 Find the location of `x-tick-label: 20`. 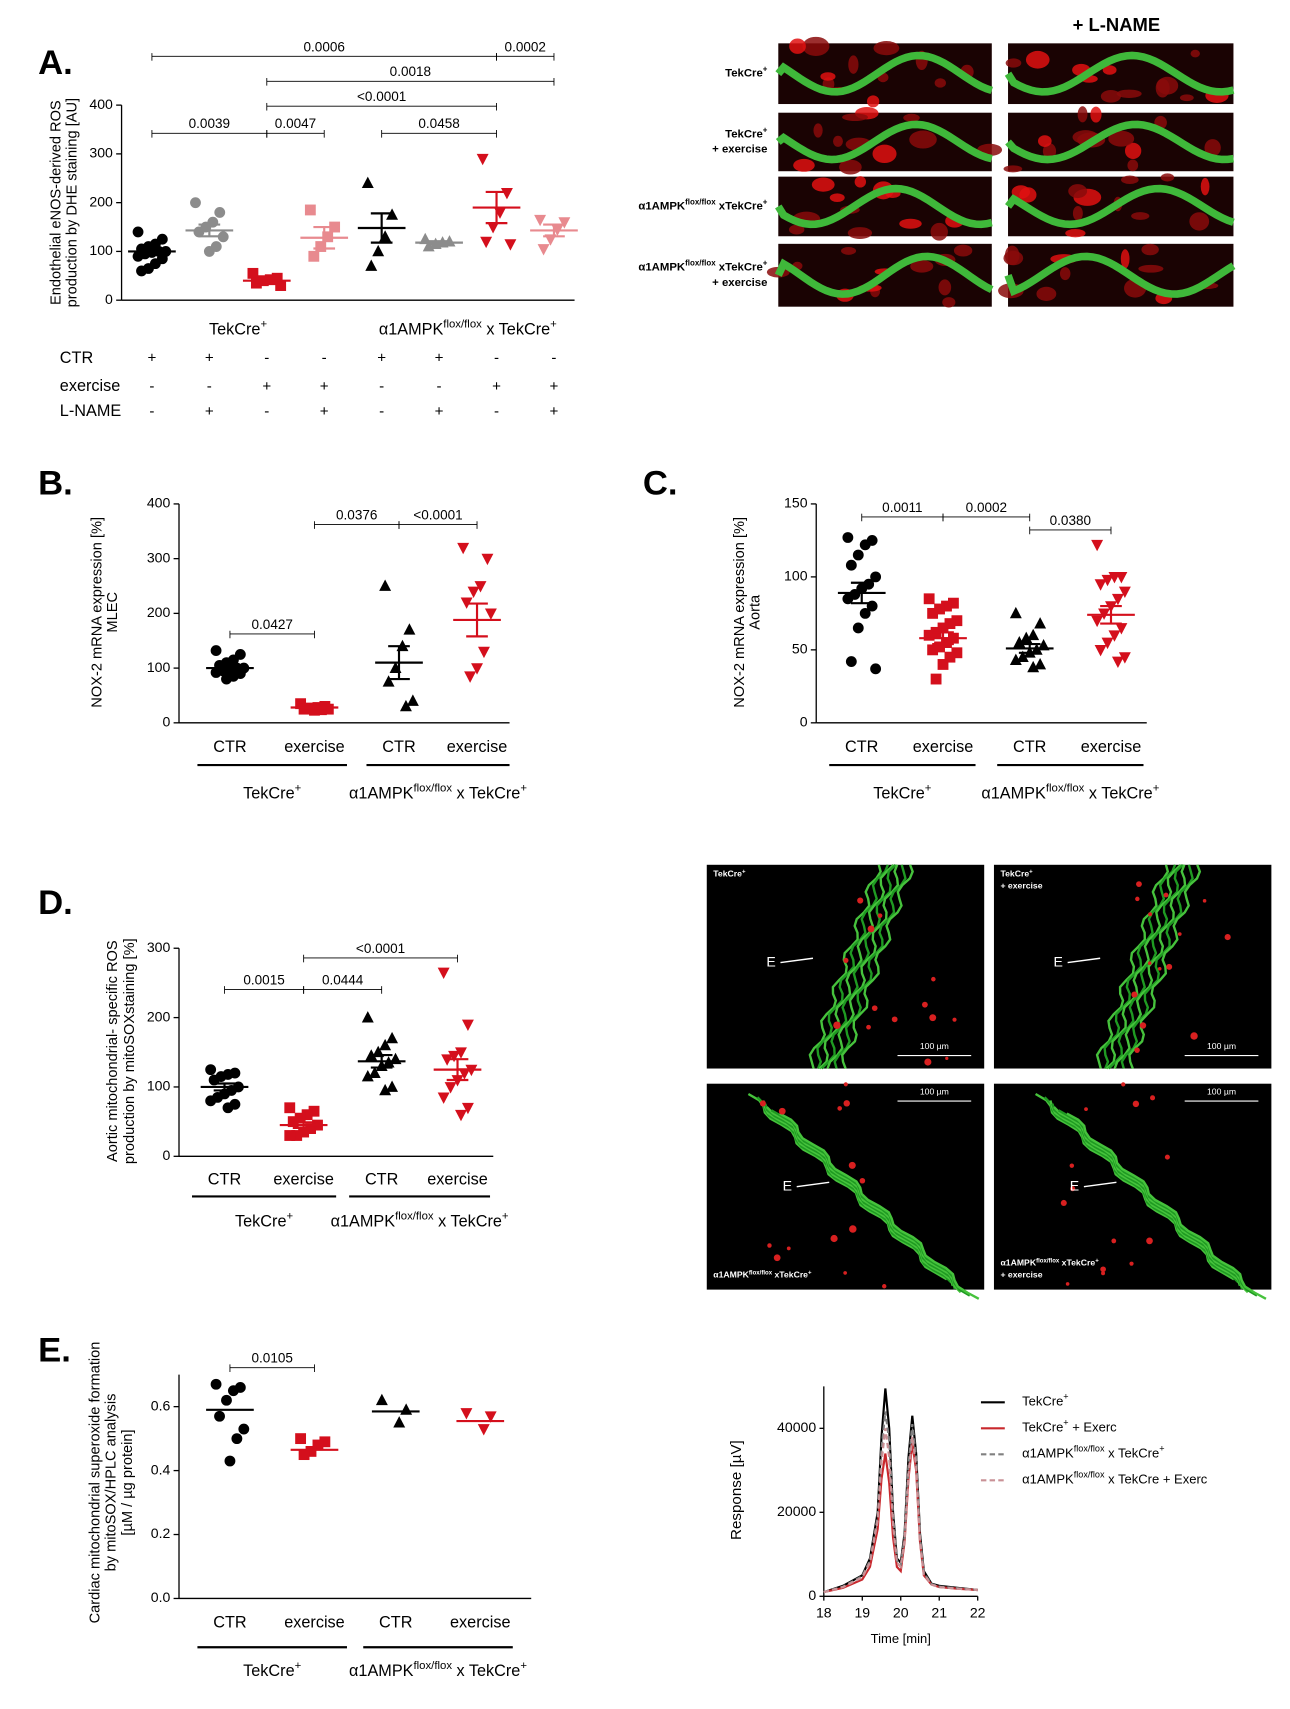

x-tick-label: 20 is located at coordinates (901, 1612).